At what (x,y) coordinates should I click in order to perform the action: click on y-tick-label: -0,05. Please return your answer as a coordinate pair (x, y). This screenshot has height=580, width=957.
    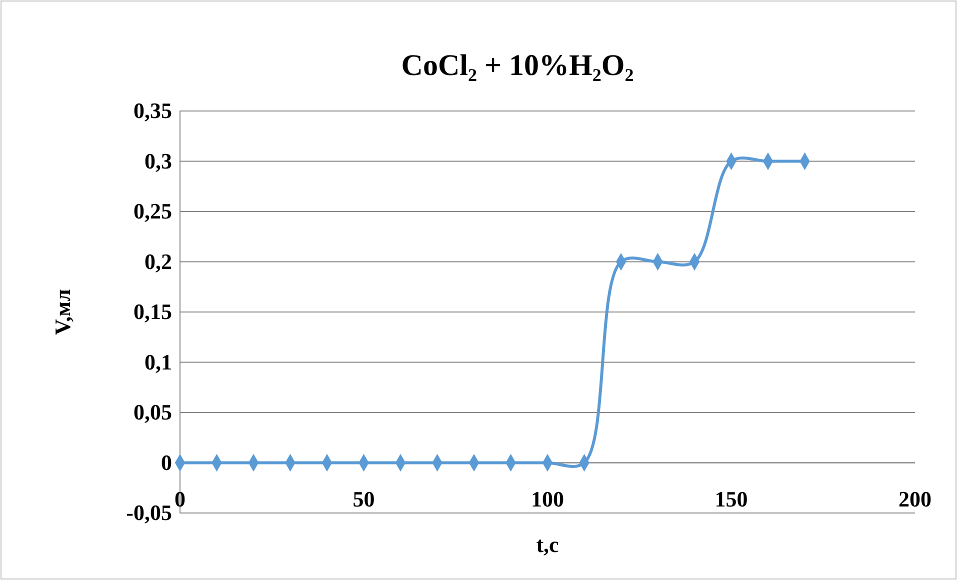
    Looking at the image, I should click on (149, 513).